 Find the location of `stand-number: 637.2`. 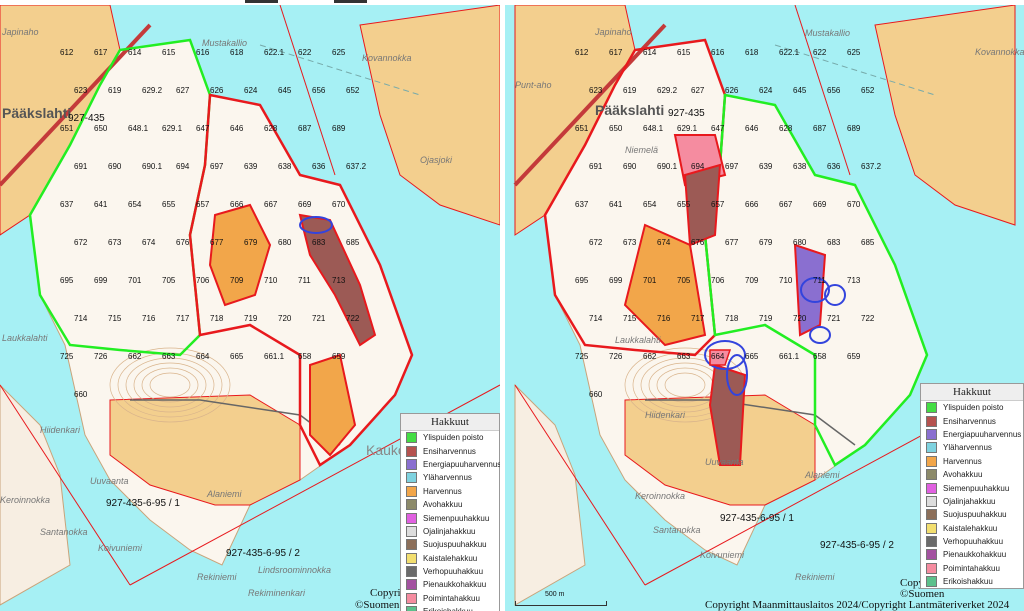

stand-number: 637.2 is located at coordinates (356, 166).